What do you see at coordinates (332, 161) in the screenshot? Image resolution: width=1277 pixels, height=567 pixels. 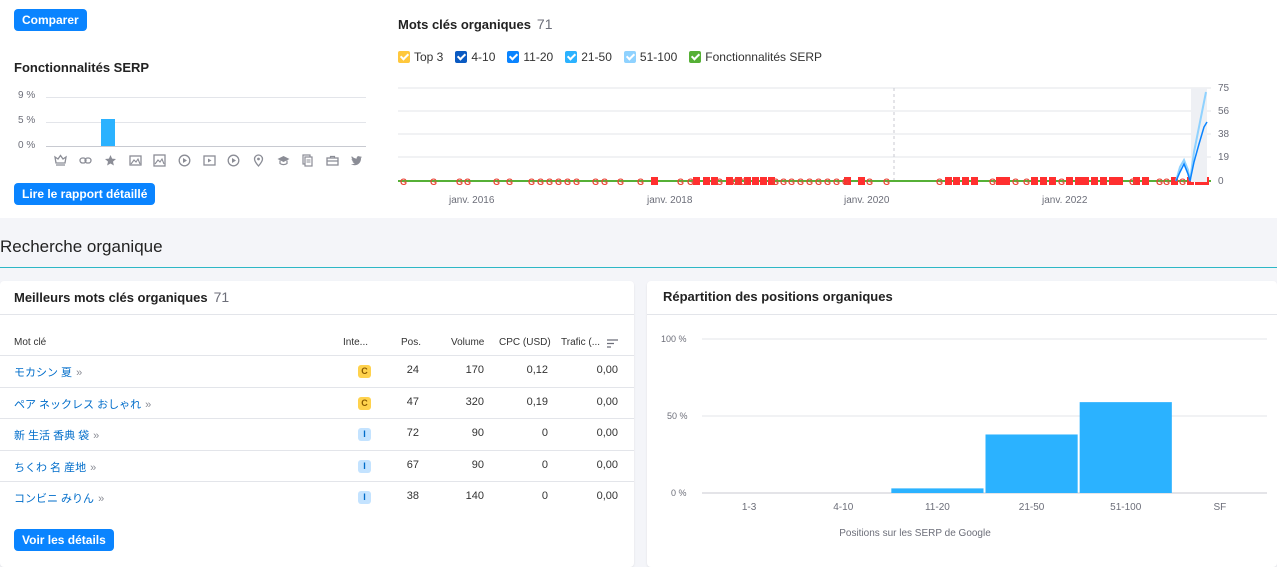 I see `briefcase-icon` at bounding box center [332, 161].